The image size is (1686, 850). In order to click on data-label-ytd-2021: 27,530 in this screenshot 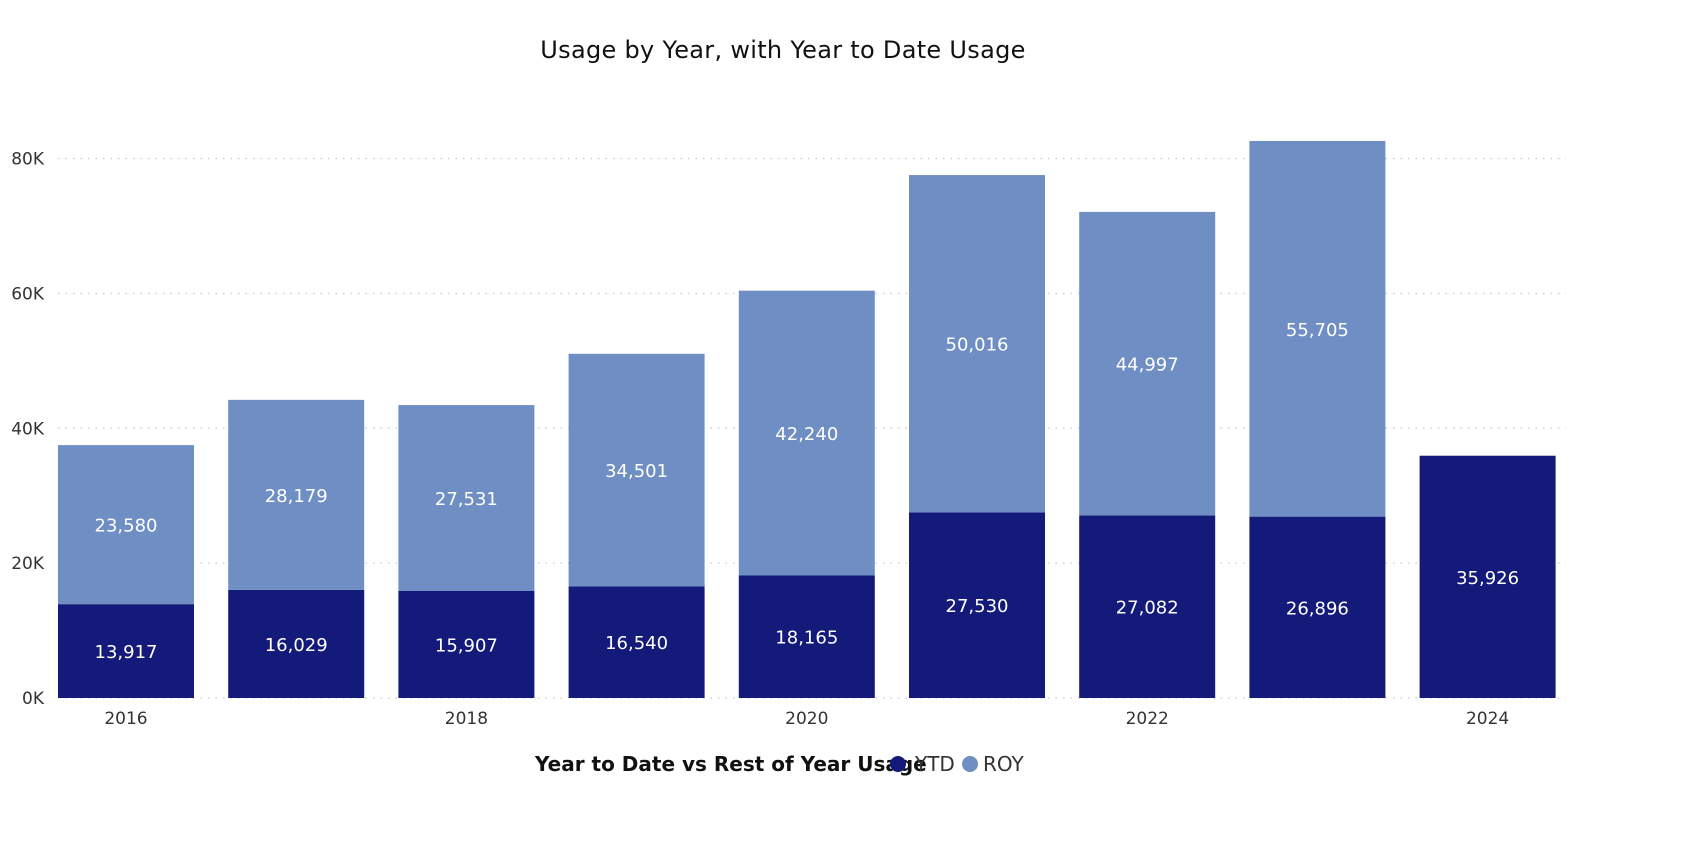, I will do `click(977, 606)`.